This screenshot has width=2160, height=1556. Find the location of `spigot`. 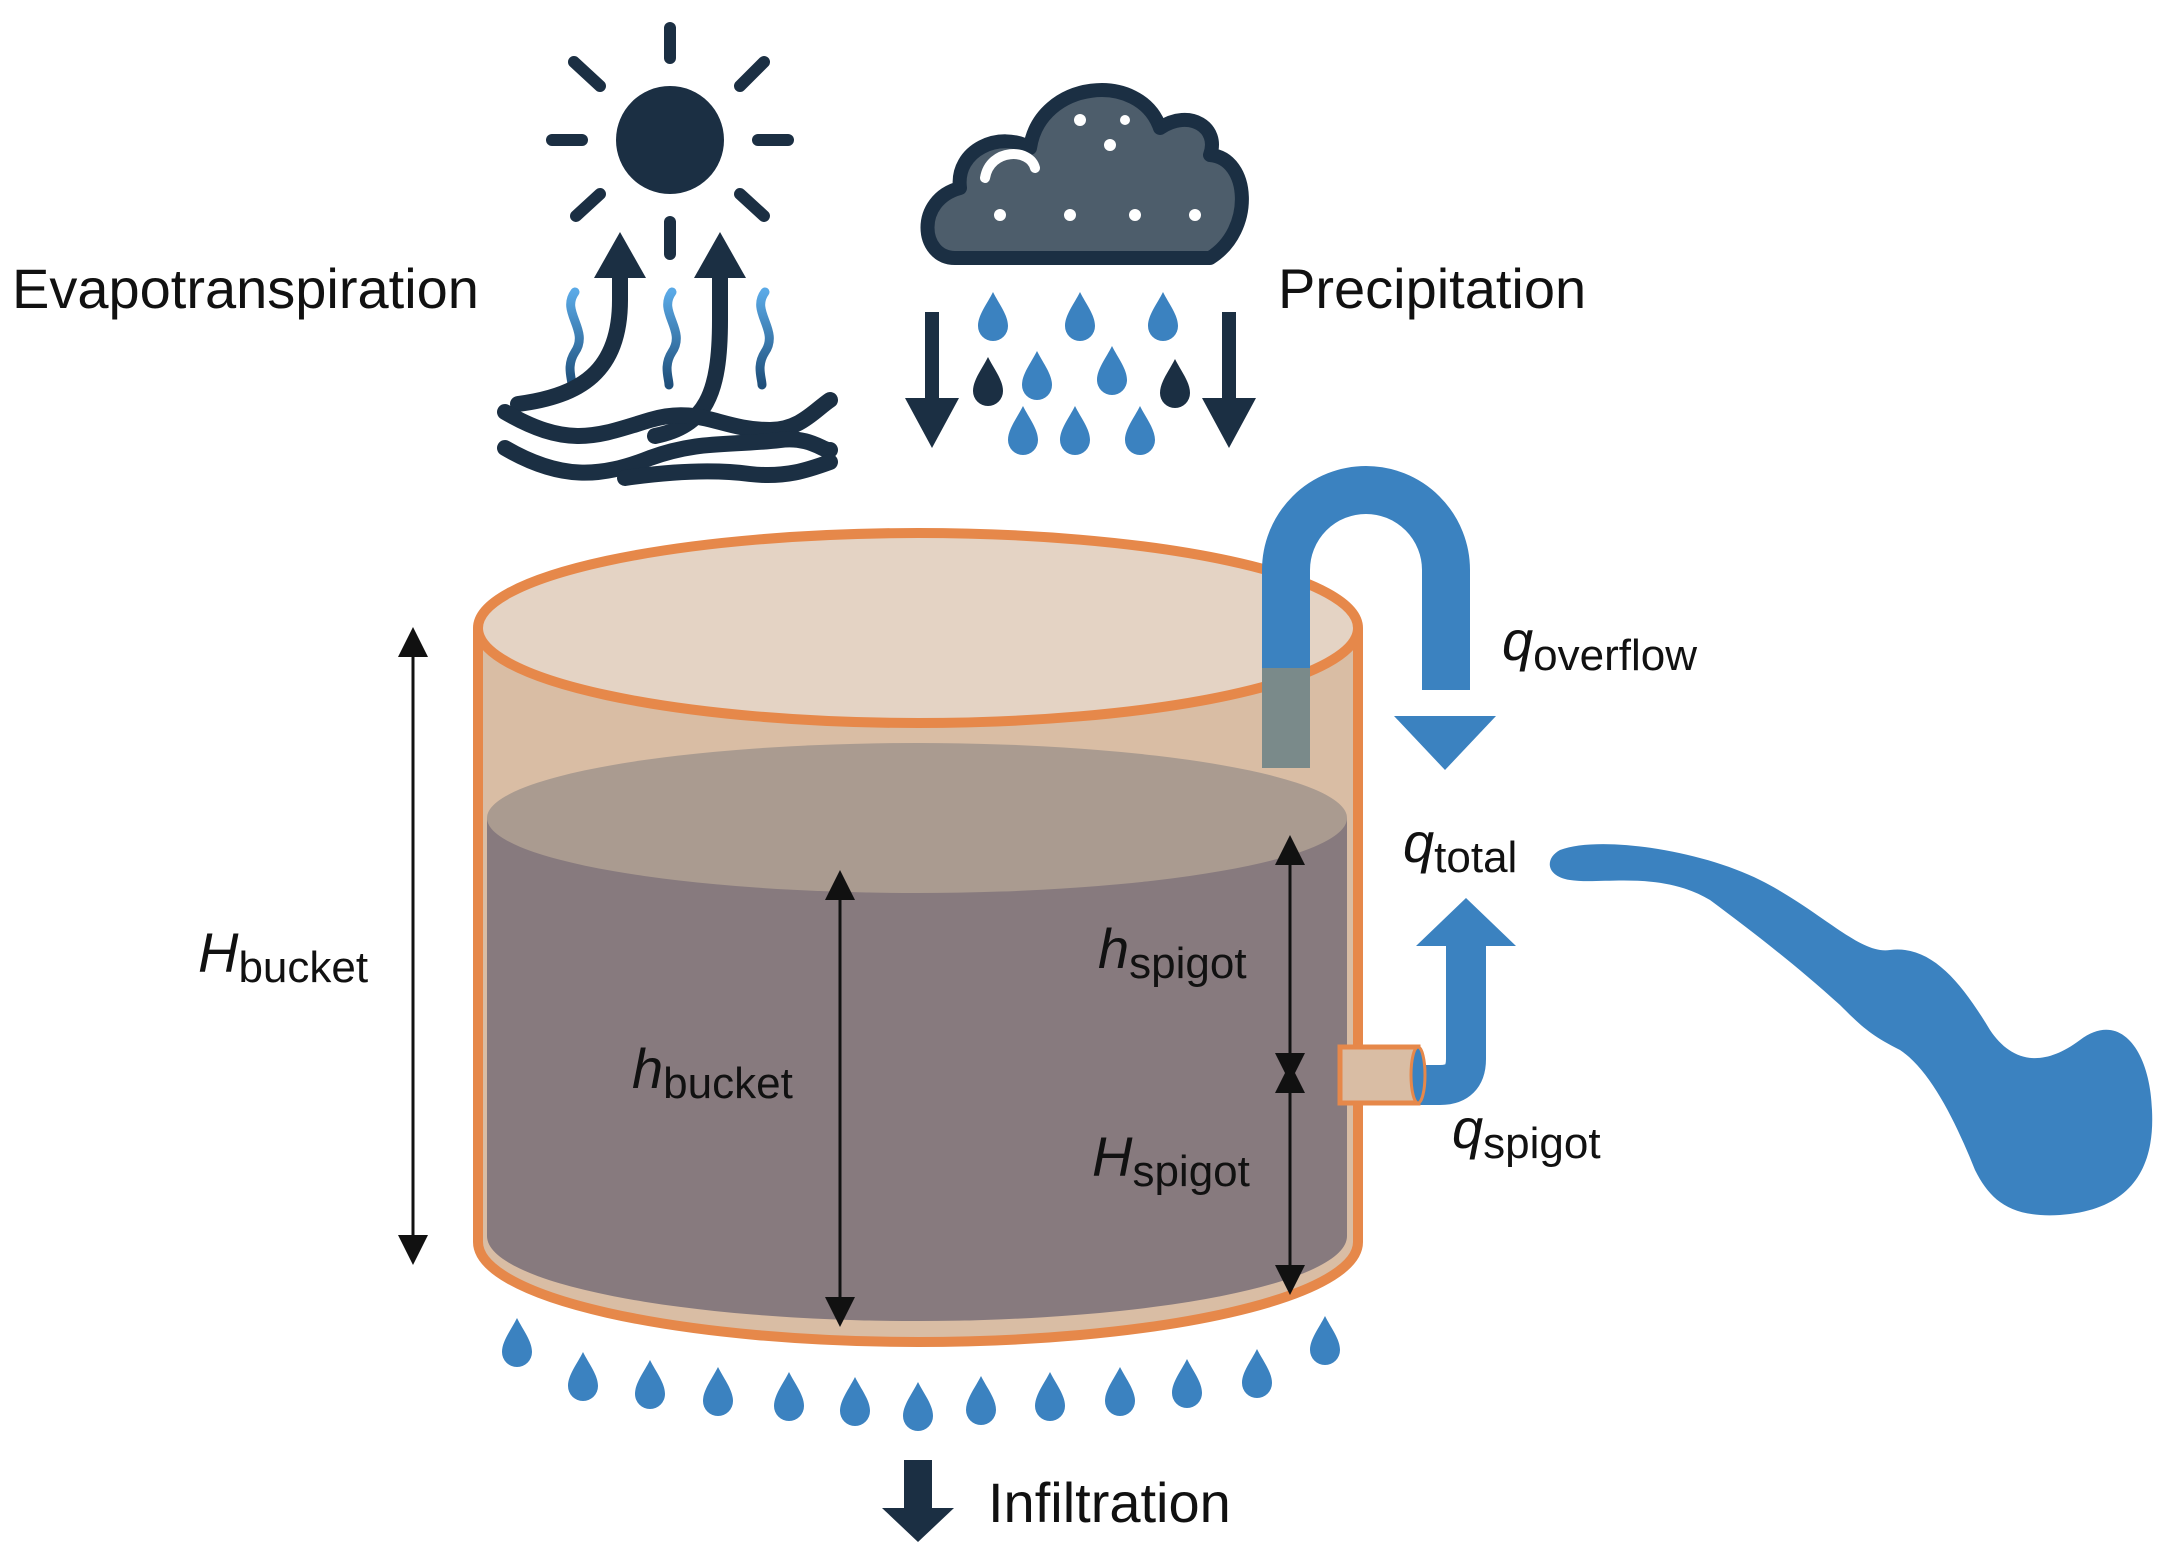

spigot is located at coordinates (1426, 1002).